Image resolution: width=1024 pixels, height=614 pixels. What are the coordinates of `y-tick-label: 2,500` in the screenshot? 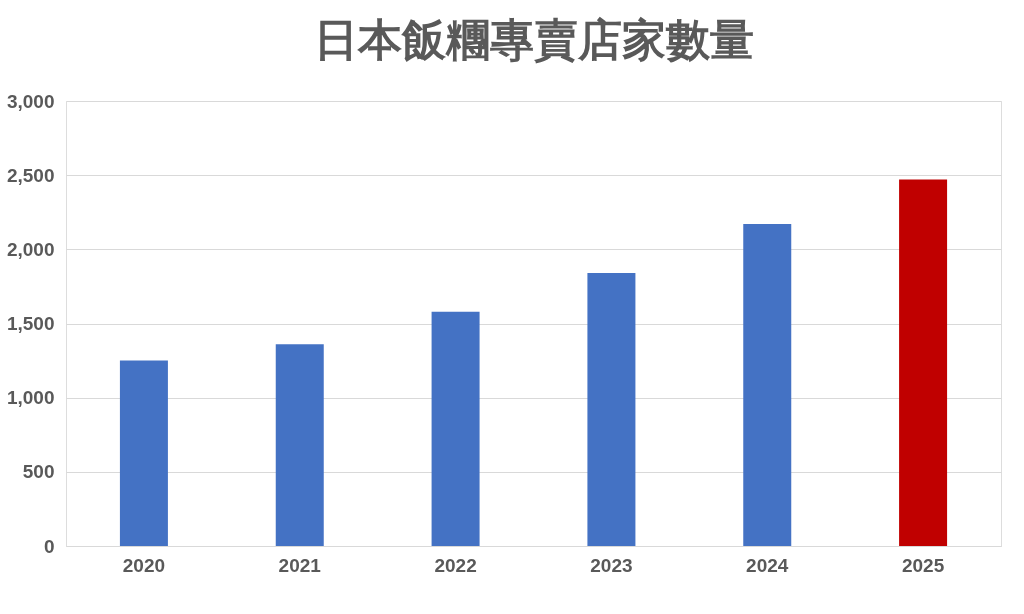 It's located at (30, 175).